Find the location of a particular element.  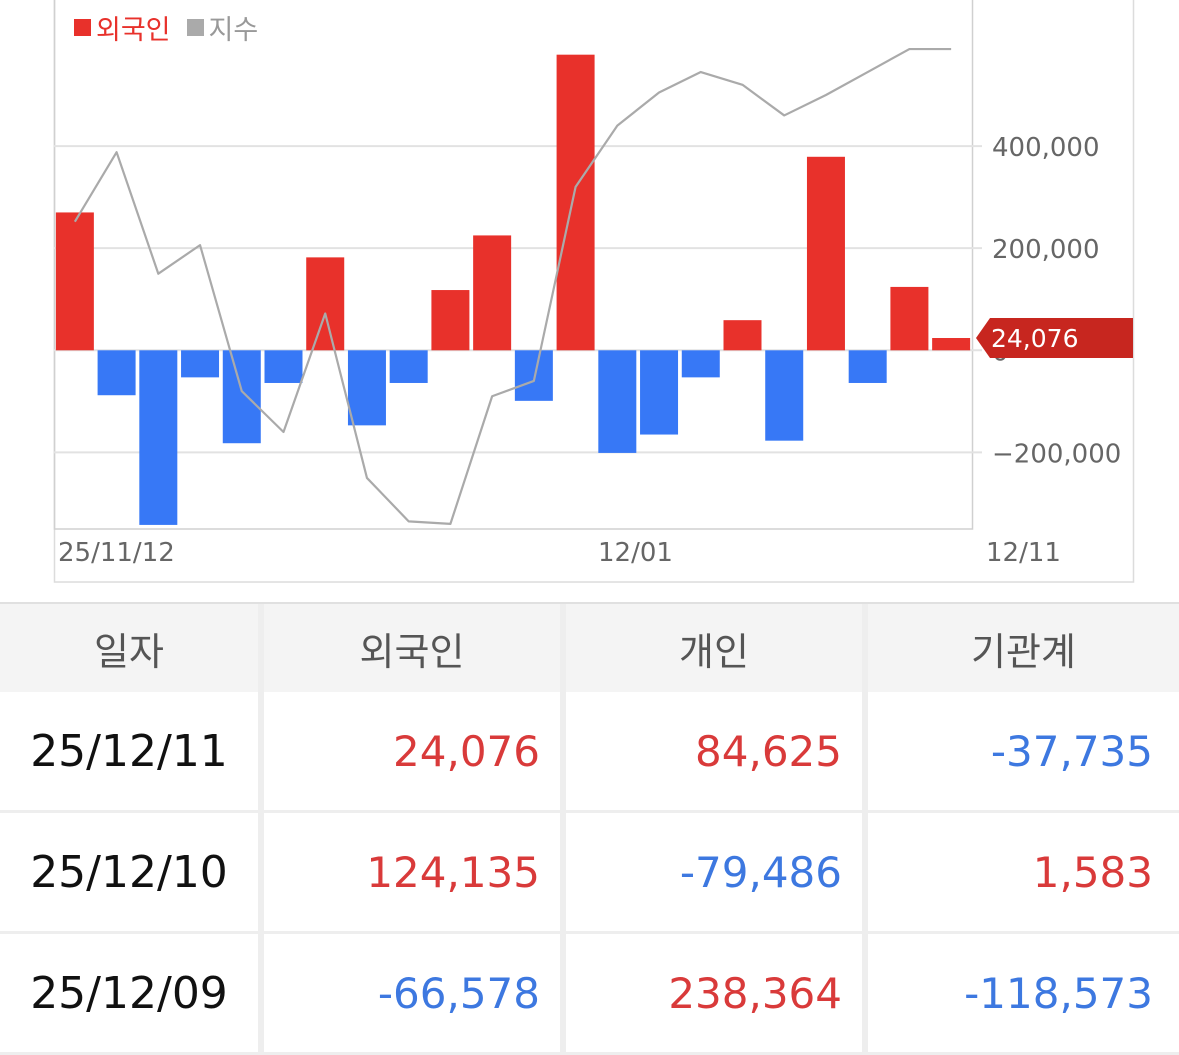

y-tick-label: −200,000 is located at coordinates (1056, 454).